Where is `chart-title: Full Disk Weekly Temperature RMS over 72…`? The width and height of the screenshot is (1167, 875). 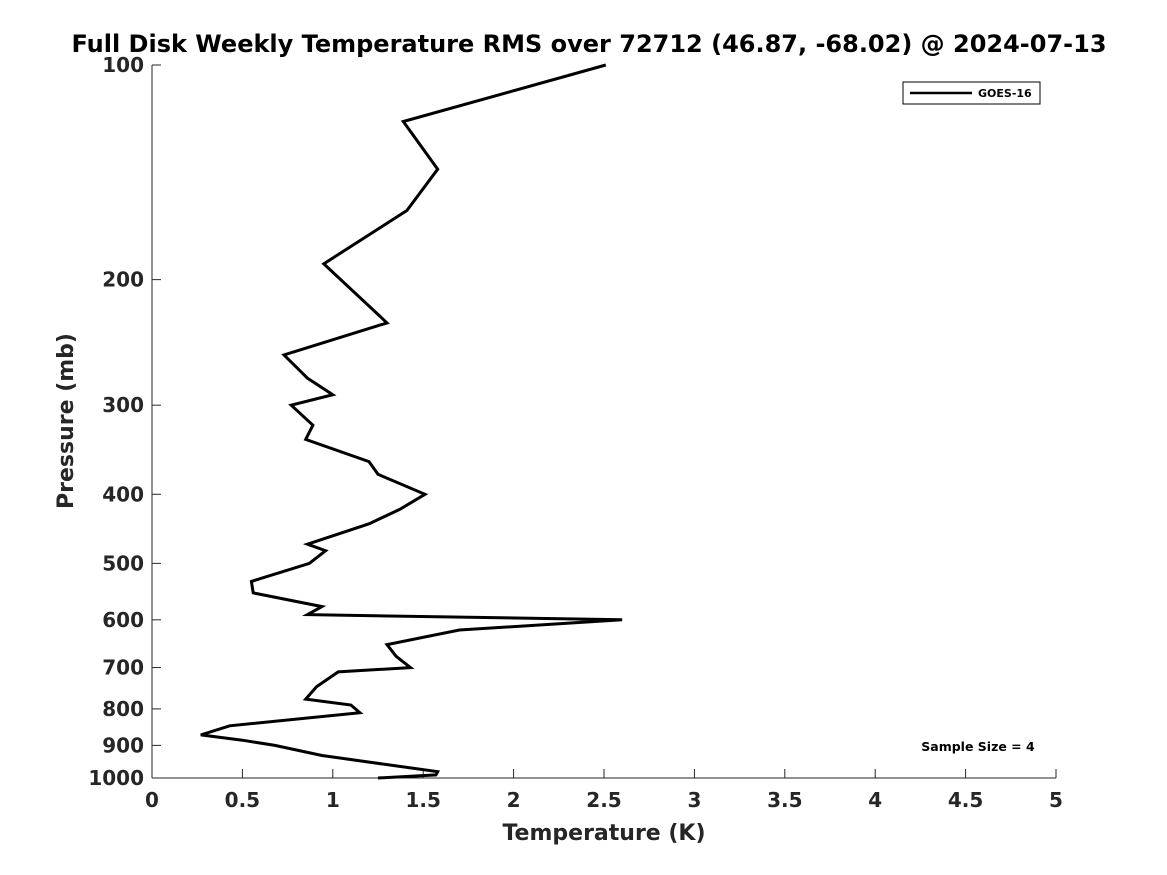 chart-title: Full Disk Weekly Temperature RMS over 72… is located at coordinates (588, 44).